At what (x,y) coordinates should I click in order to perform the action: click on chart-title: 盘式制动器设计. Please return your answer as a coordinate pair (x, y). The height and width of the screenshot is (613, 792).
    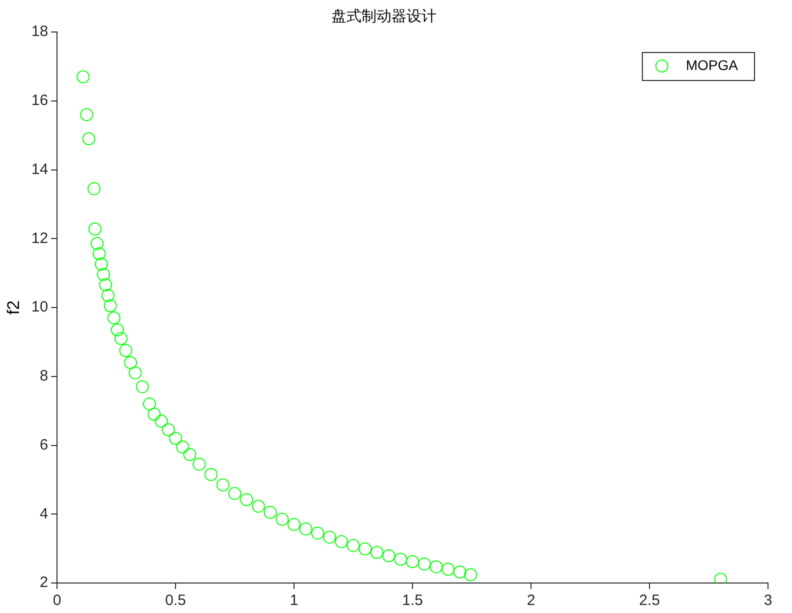
    Looking at the image, I should click on (384, 17).